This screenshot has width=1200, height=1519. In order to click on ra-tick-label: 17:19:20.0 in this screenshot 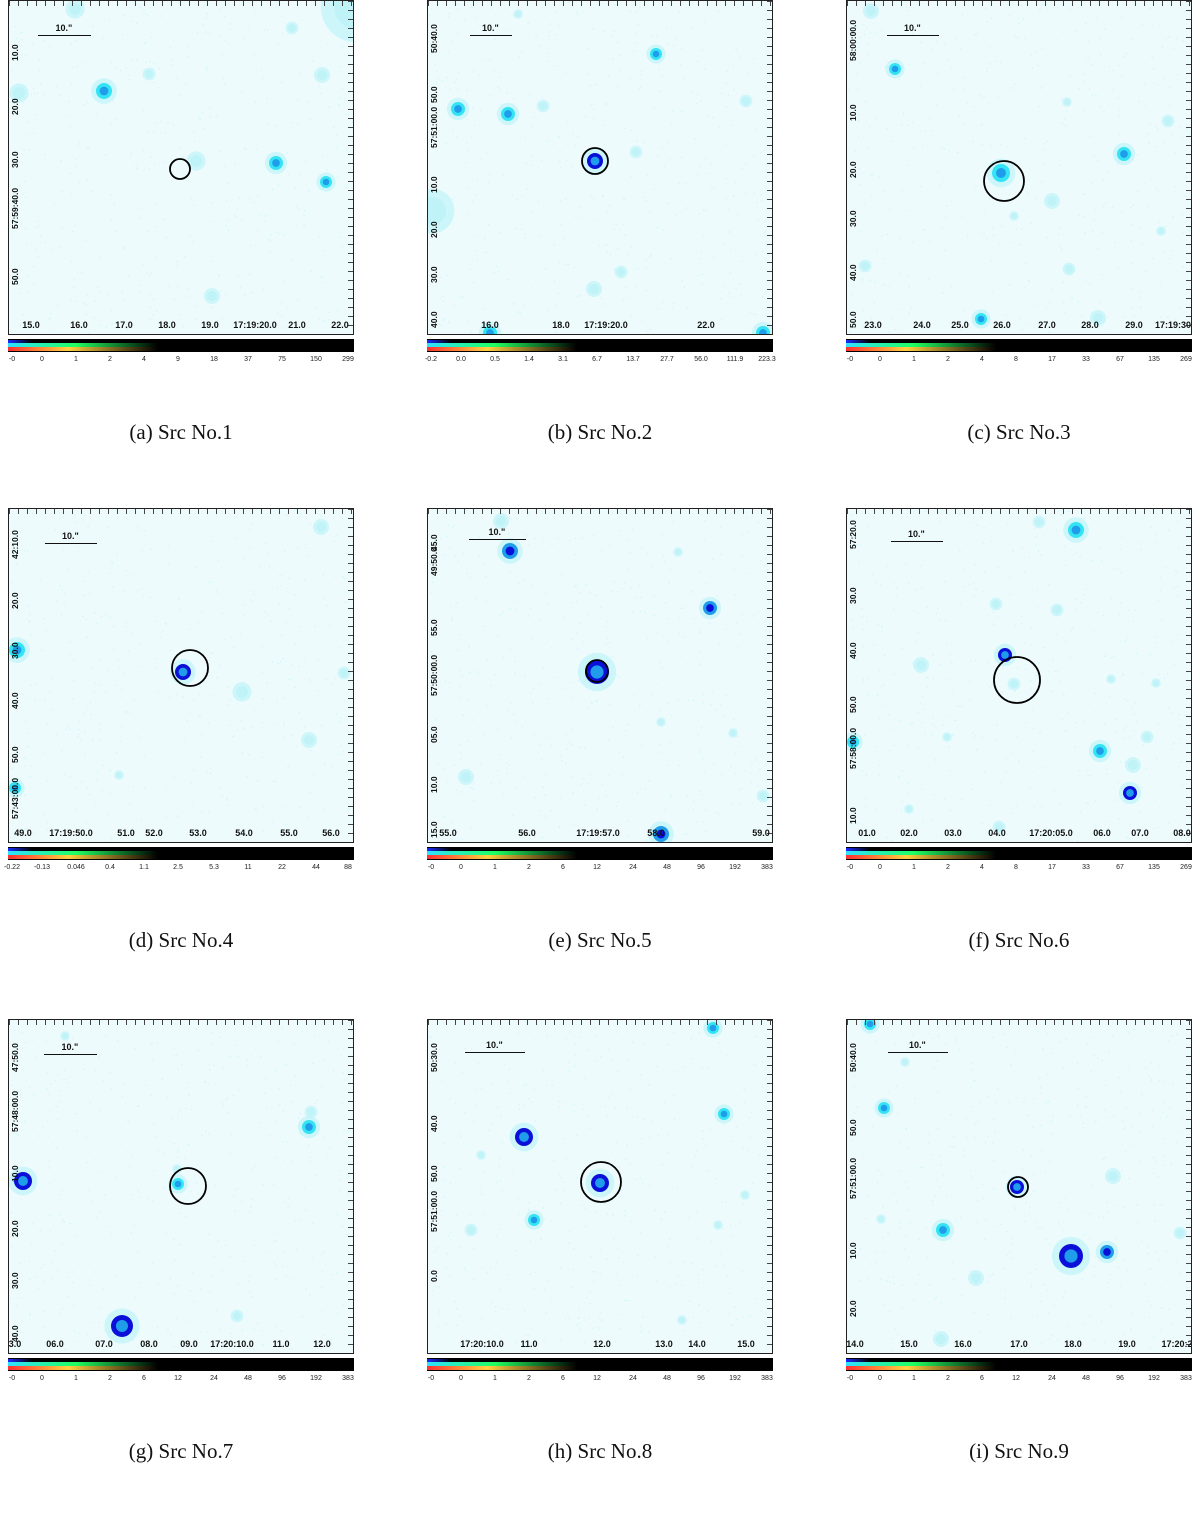, I will do `click(255, 325)`.